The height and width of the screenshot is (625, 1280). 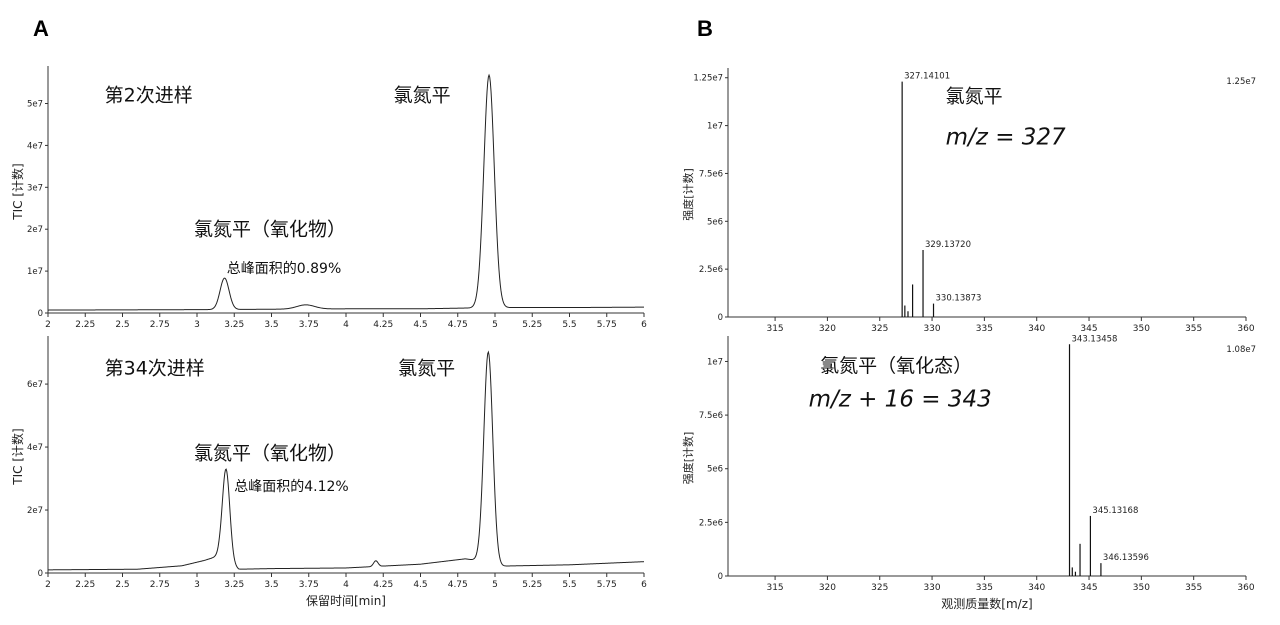 I want to click on y-tick-label: 5e7, so click(x=35, y=105).